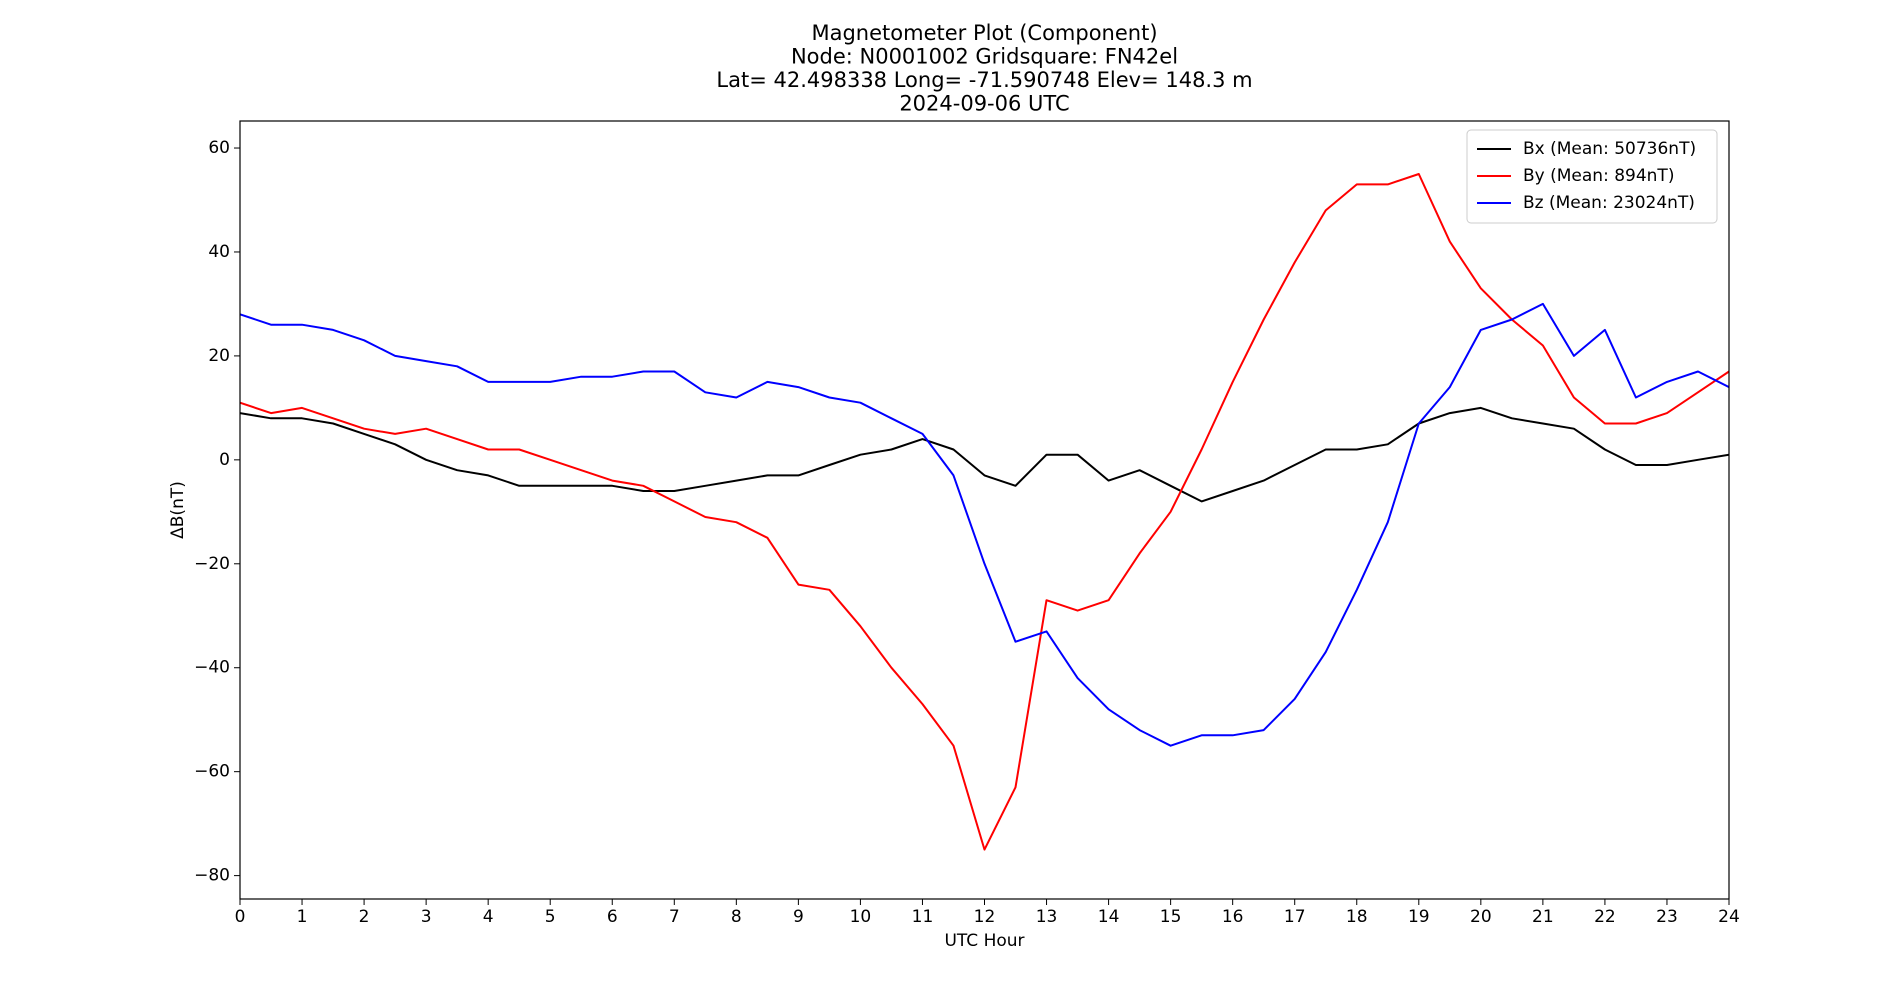  I want to click on legend-label: By (Mean: 894nT), so click(1598, 176).